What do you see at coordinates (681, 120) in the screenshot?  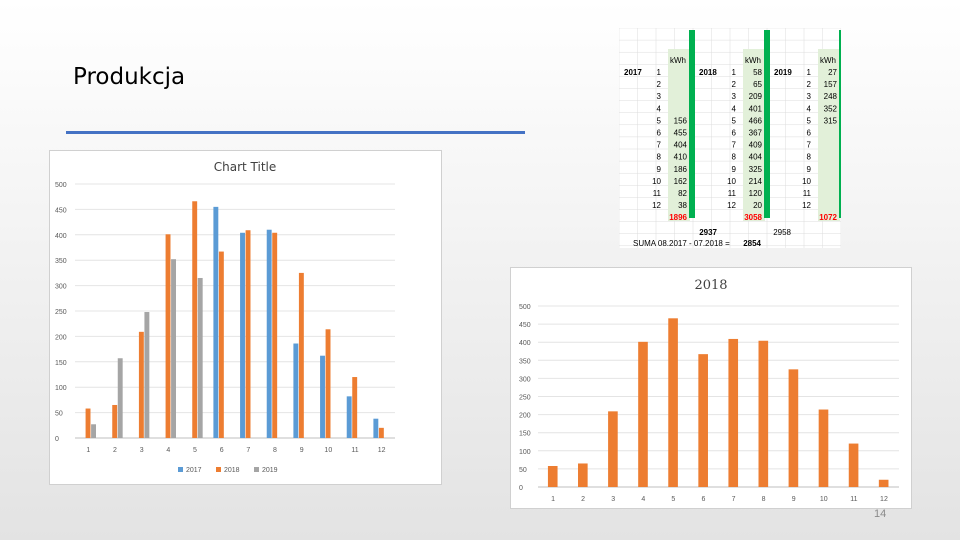 I see `table-value: 156` at bounding box center [681, 120].